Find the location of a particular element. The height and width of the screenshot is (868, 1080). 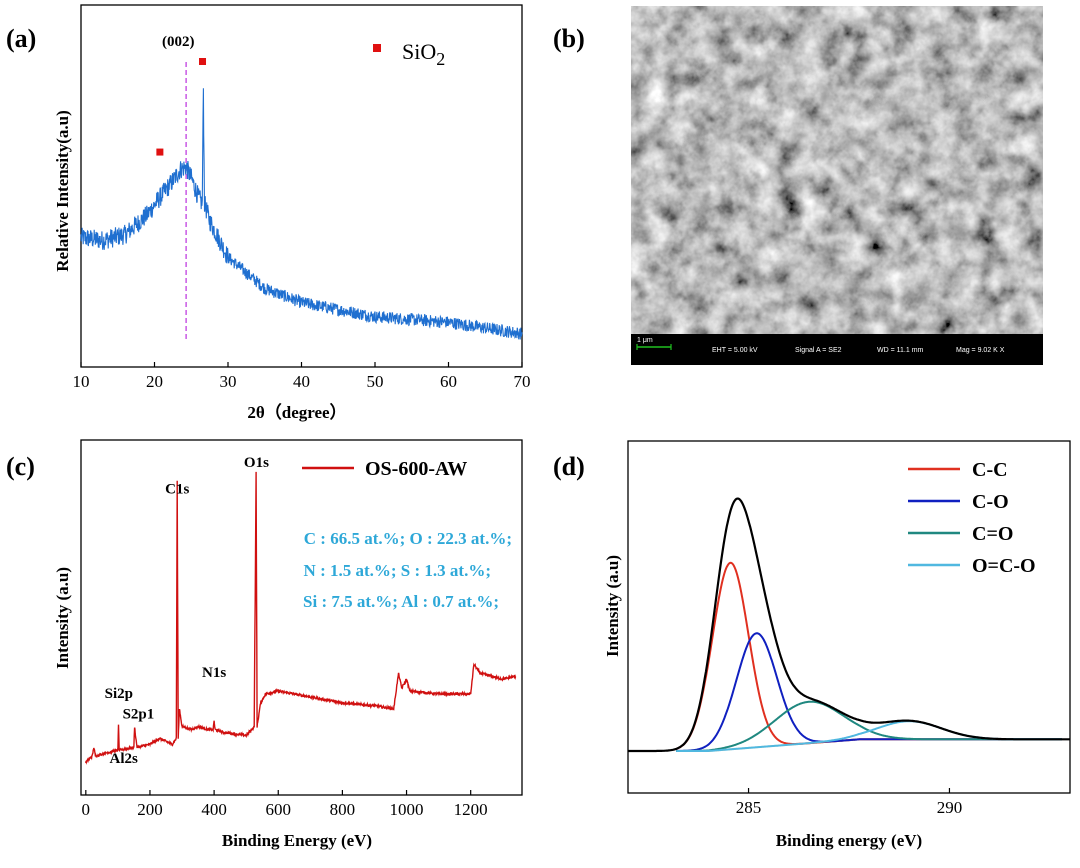

panel-label-c: (c) is located at coordinates (20, 466).